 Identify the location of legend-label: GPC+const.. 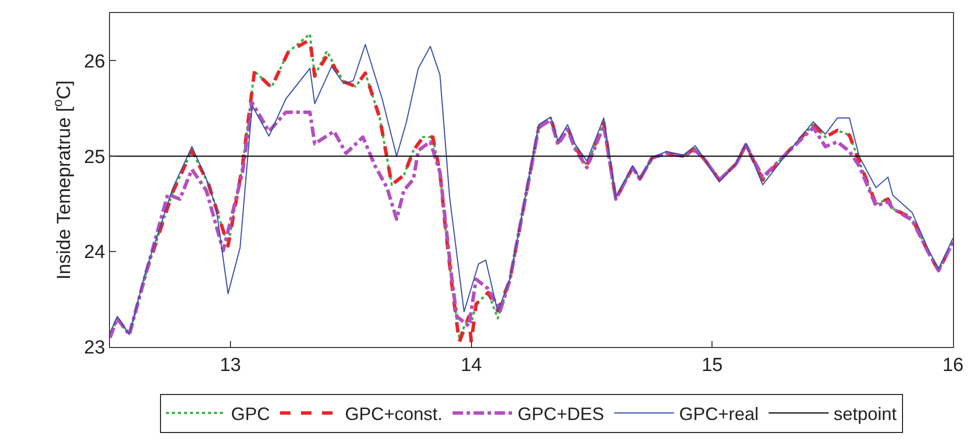
(394, 414).